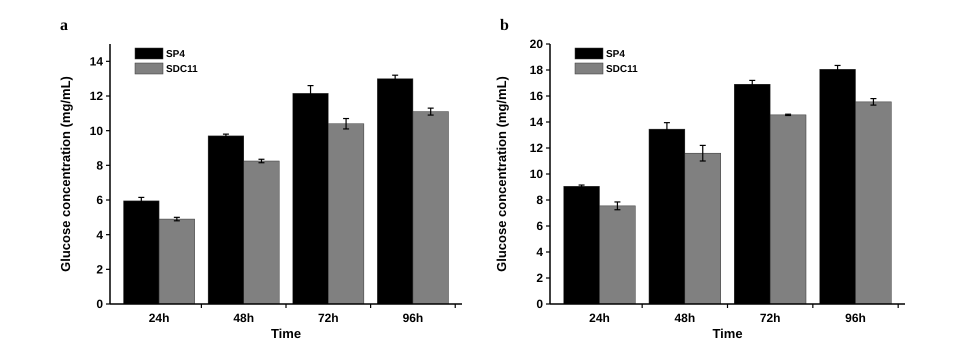 The image size is (969, 348). Describe the element at coordinates (537, 96) in the screenshot. I see `y-tick-label: 16` at that location.